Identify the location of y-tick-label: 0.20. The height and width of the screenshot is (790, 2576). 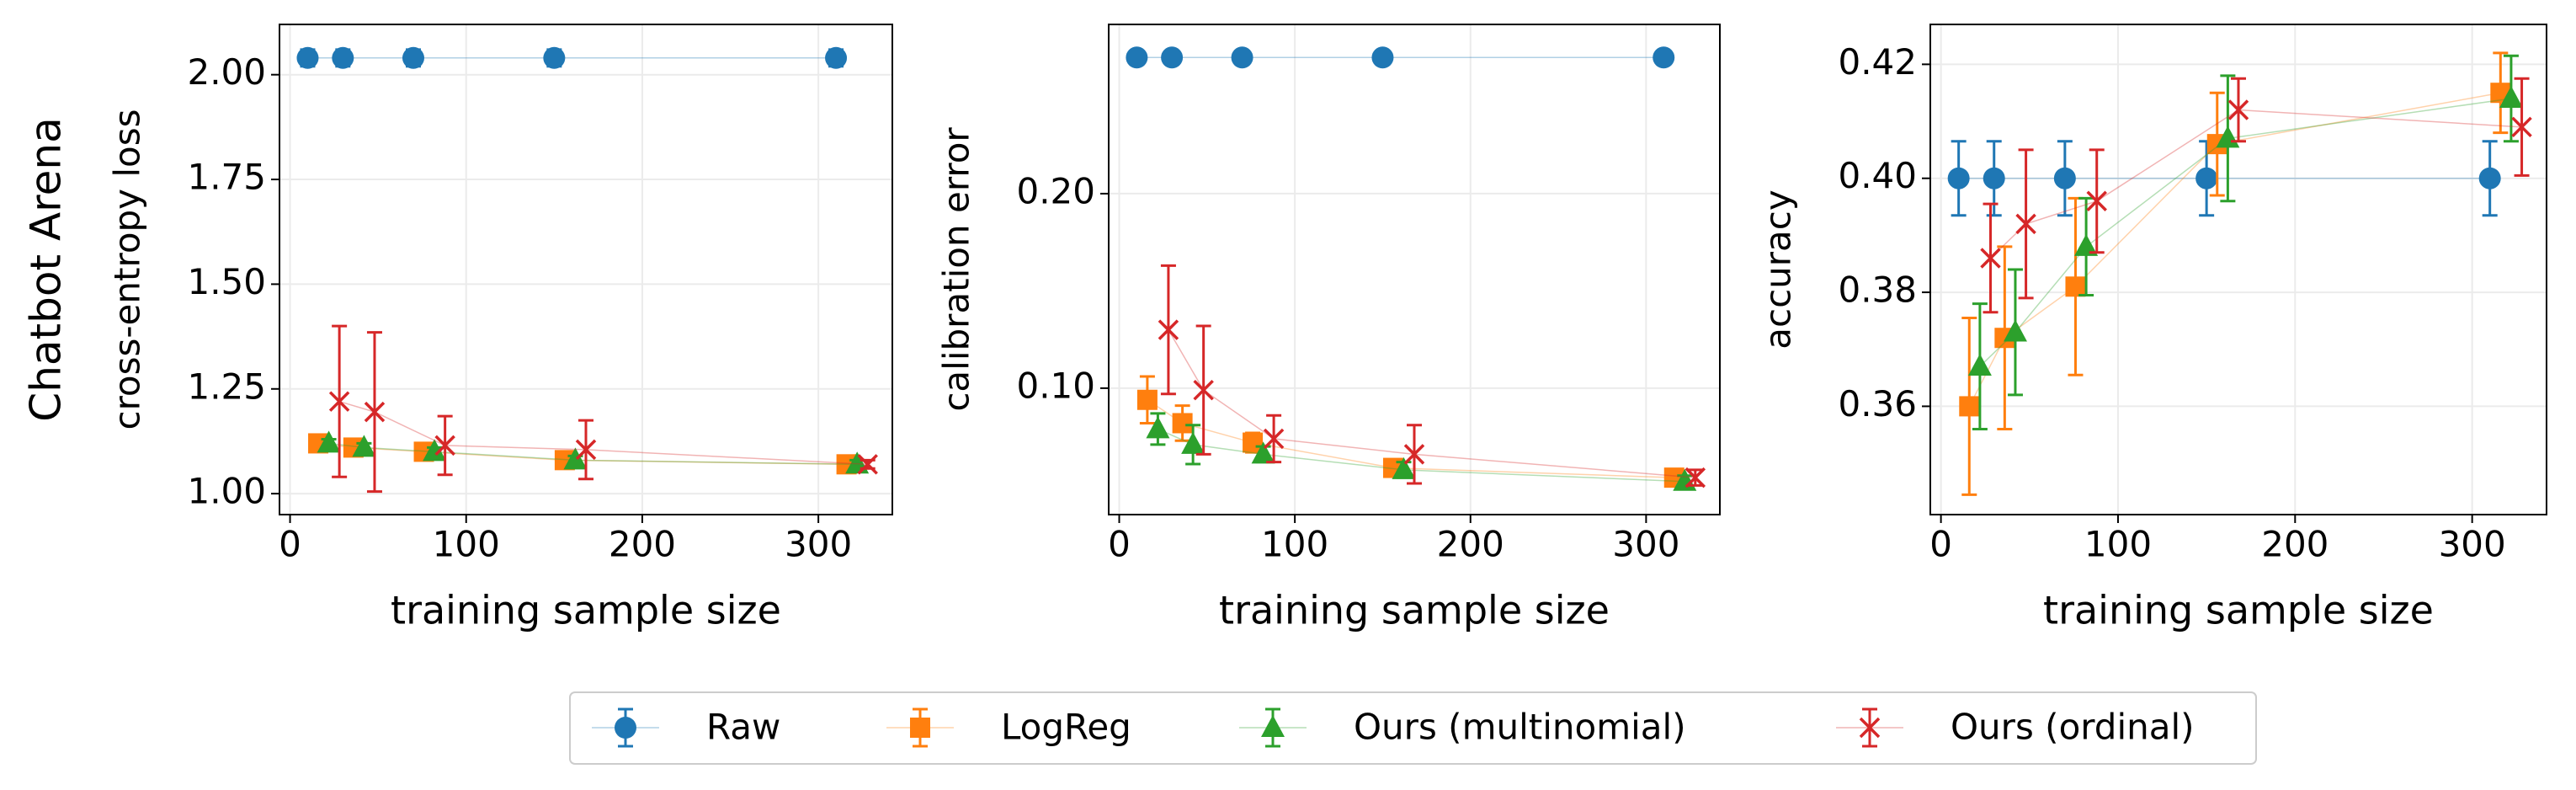
(1055, 191).